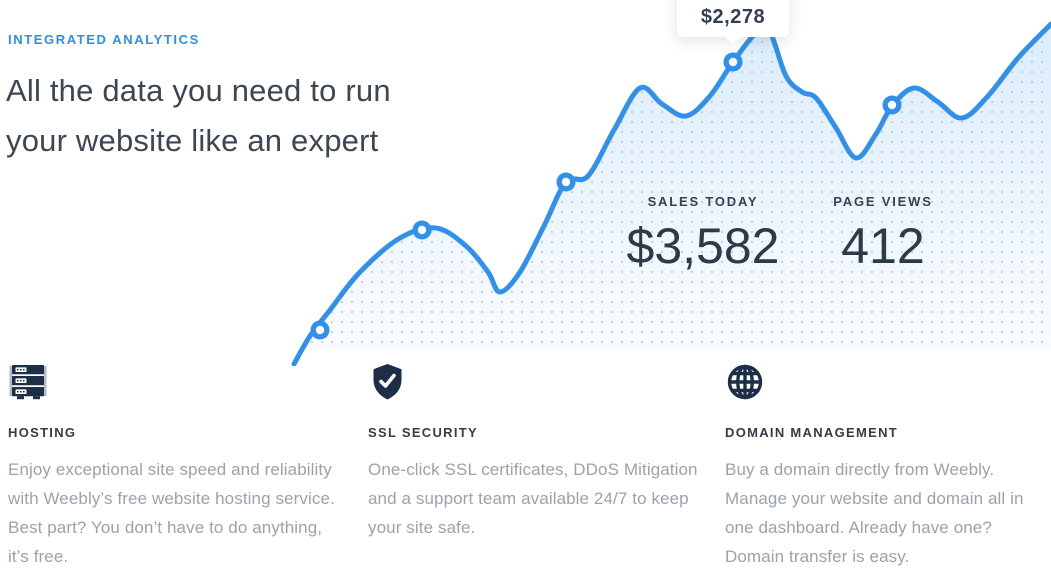  What do you see at coordinates (733, 17) in the screenshot?
I see `tooltip-value: $2,278` at bounding box center [733, 17].